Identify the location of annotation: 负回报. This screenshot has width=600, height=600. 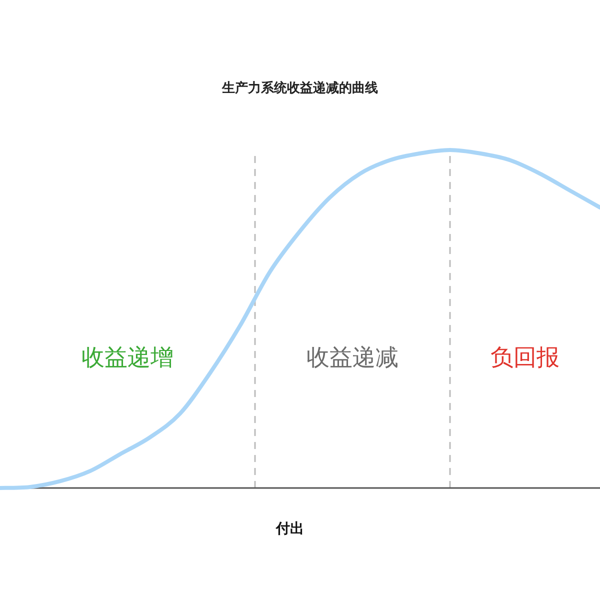
(525, 358).